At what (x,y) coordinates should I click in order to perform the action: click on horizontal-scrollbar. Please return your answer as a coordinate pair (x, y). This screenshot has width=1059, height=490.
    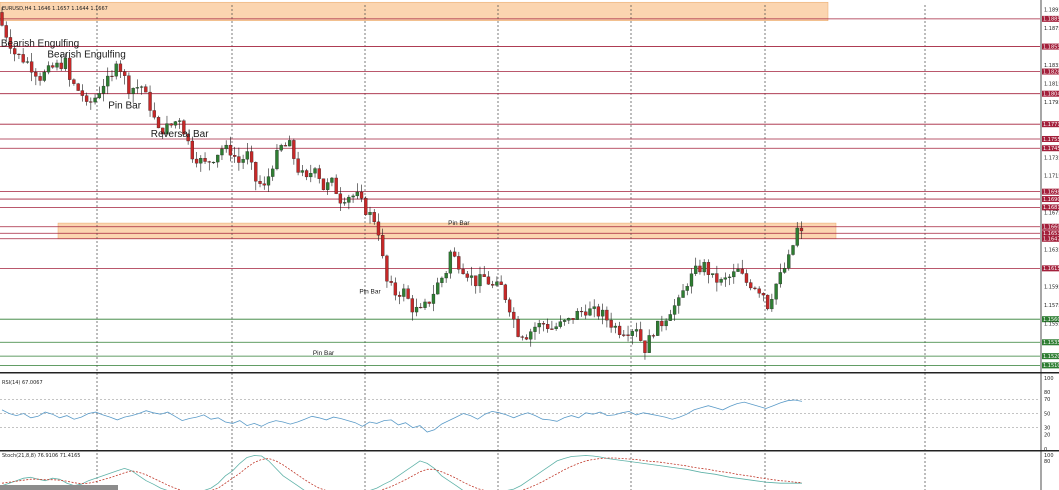
    Looking at the image, I should click on (59, 487).